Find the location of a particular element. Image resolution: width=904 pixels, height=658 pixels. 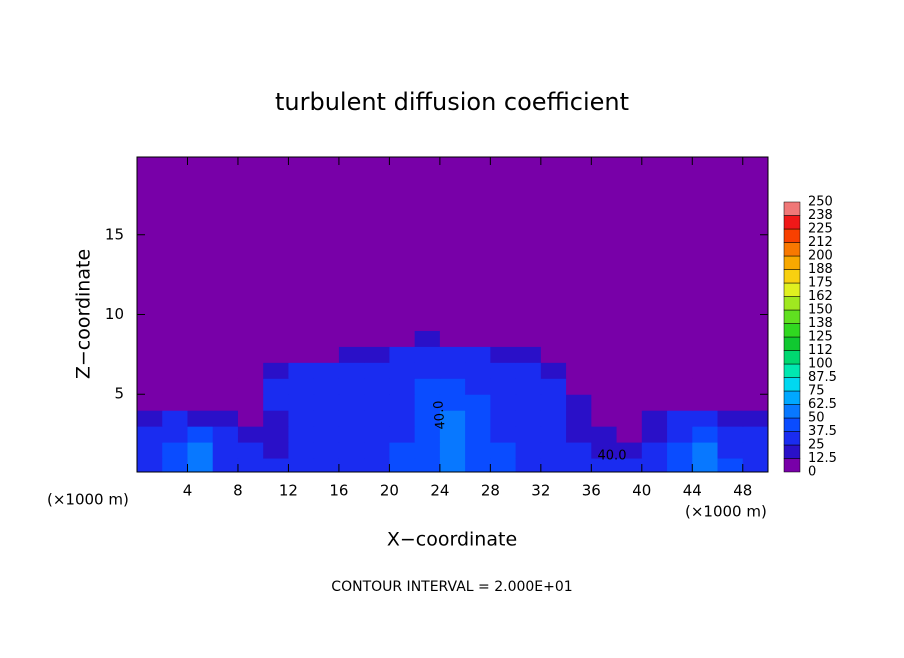

colorbar-label: 250 is located at coordinates (820, 202).